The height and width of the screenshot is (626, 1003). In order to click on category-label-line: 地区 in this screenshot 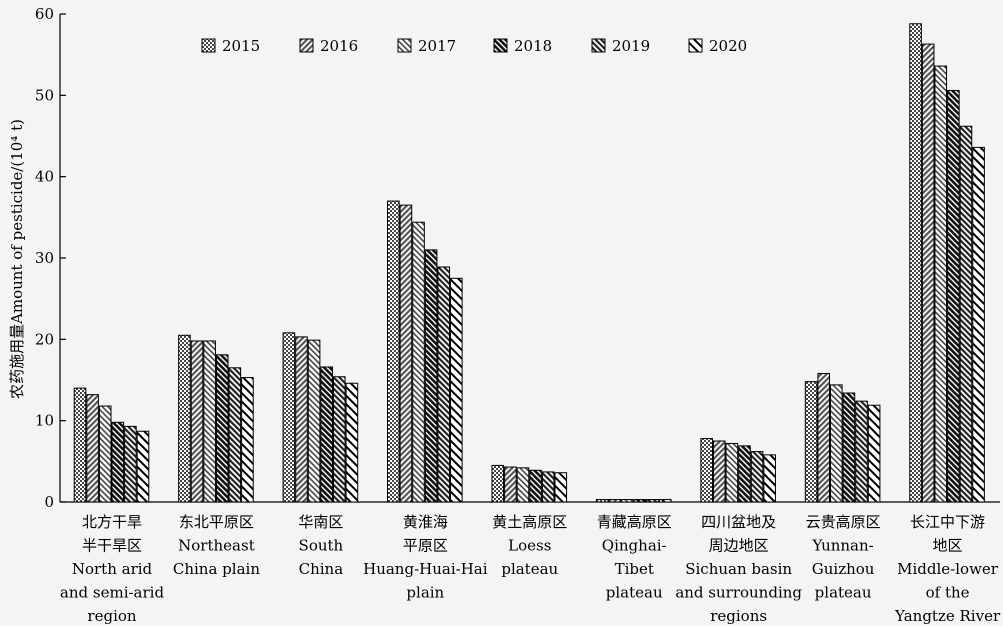, I will do `click(948, 546)`.